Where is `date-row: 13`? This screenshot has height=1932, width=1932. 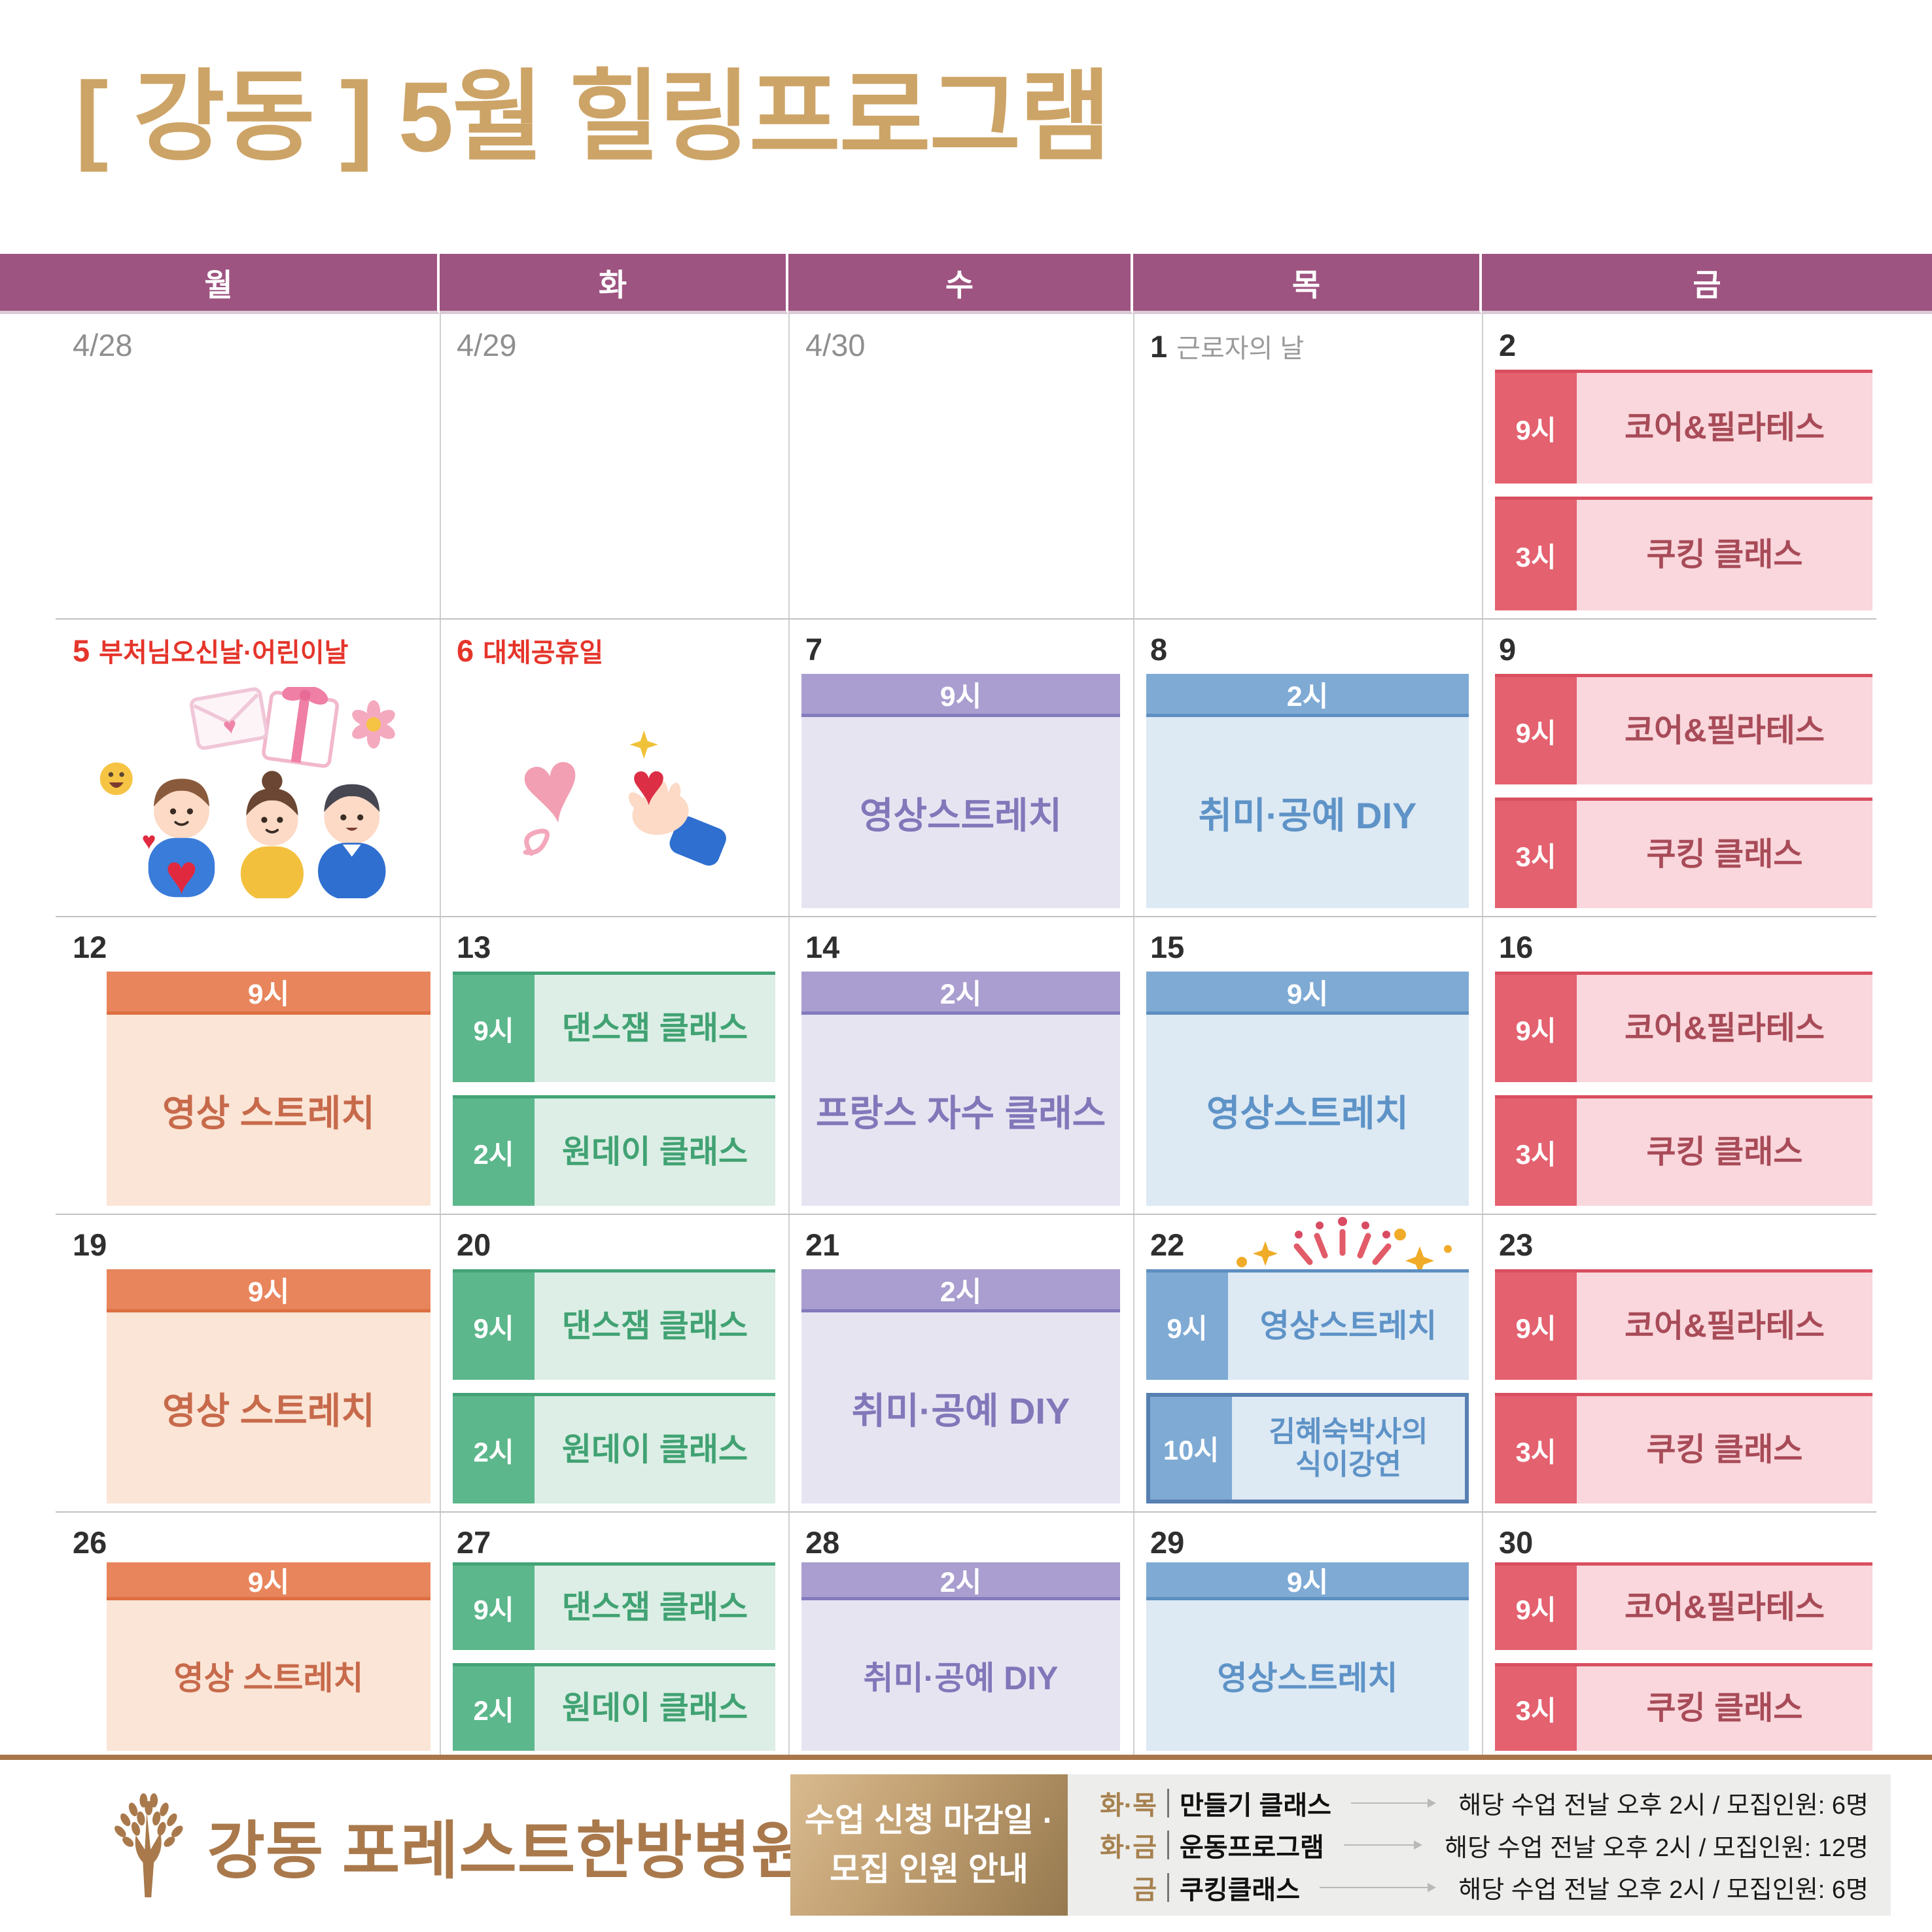
date-row: 13 is located at coordinates (474, 947).